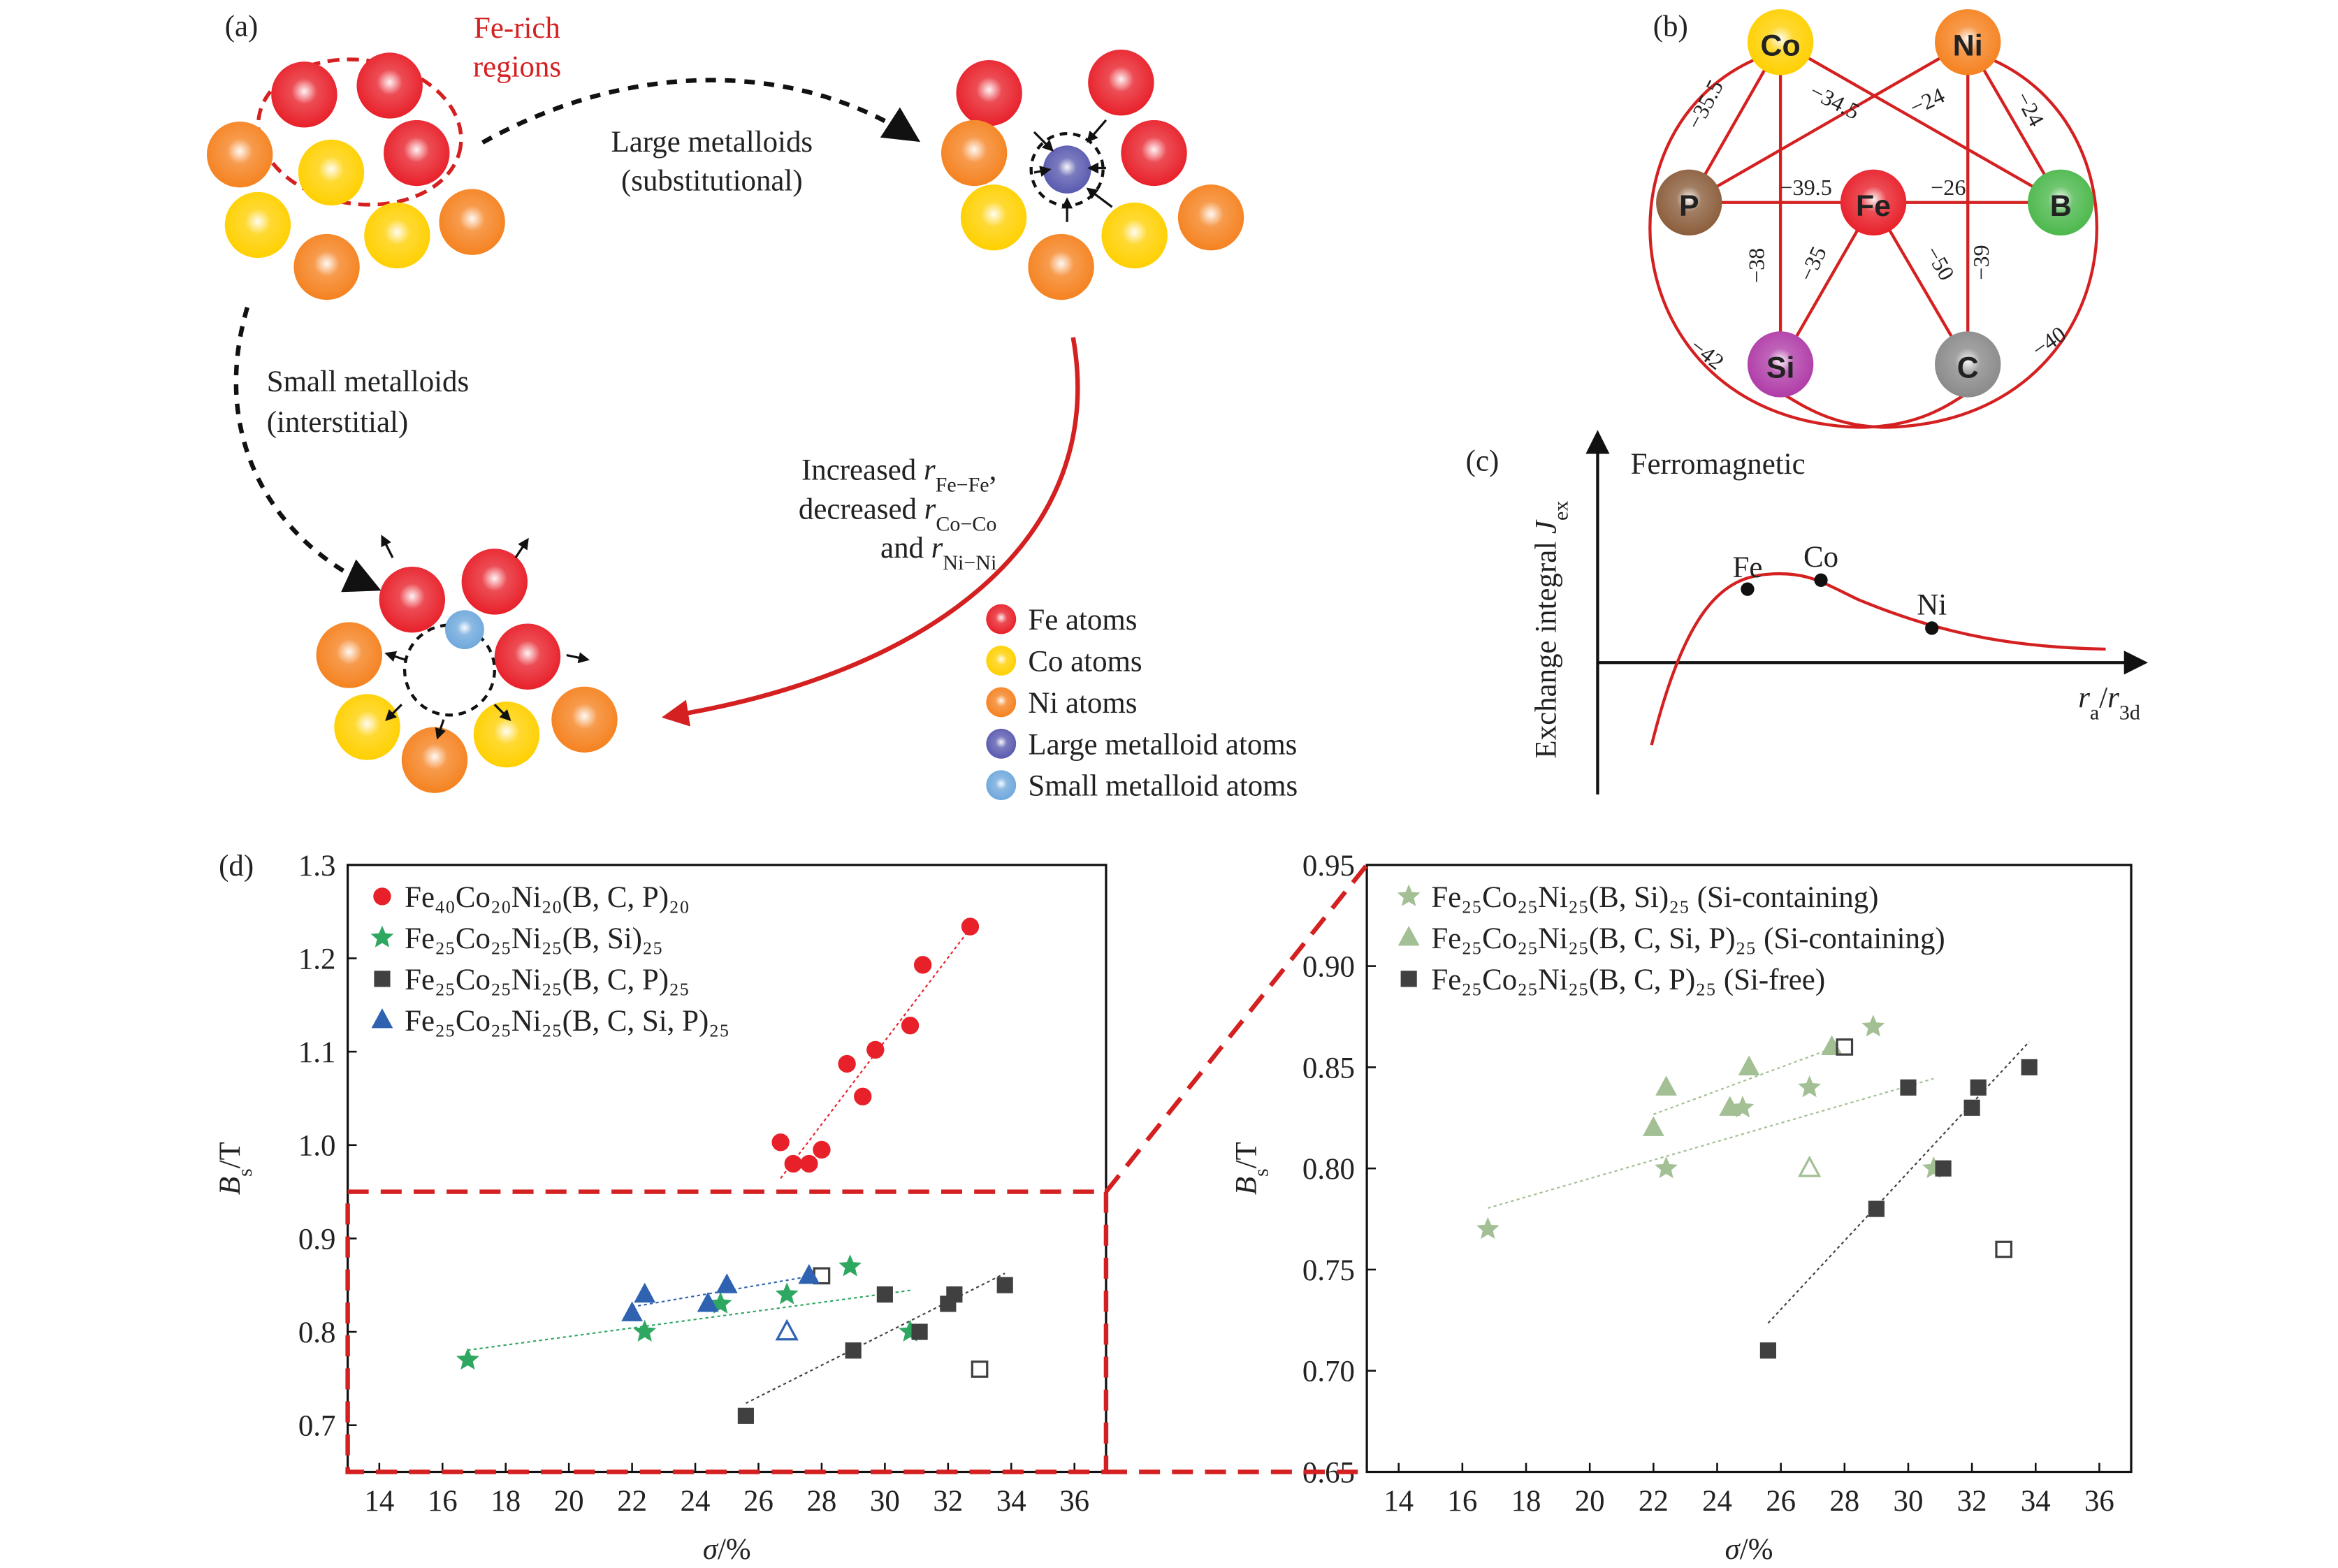 The image size is (2338, 1568). What do you see at coordinates (1844, 1501) in the screenshot?
I see `x-tick-label: 28` at bounding box center [1844, 1501].